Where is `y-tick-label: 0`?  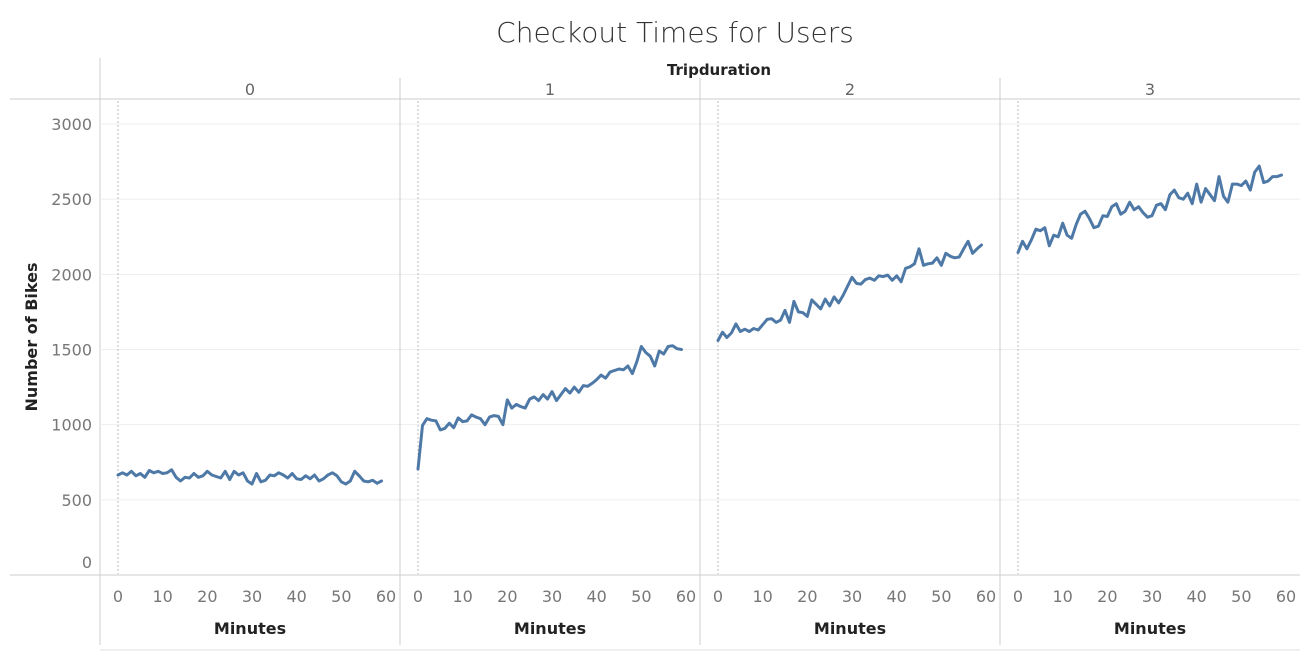
y-tick-label: 0 is located at coordinates (87, 562).